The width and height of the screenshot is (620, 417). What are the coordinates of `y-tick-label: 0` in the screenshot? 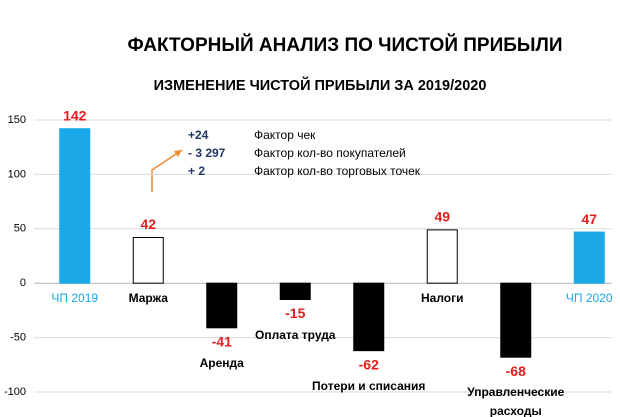 It's located at (23, 283).